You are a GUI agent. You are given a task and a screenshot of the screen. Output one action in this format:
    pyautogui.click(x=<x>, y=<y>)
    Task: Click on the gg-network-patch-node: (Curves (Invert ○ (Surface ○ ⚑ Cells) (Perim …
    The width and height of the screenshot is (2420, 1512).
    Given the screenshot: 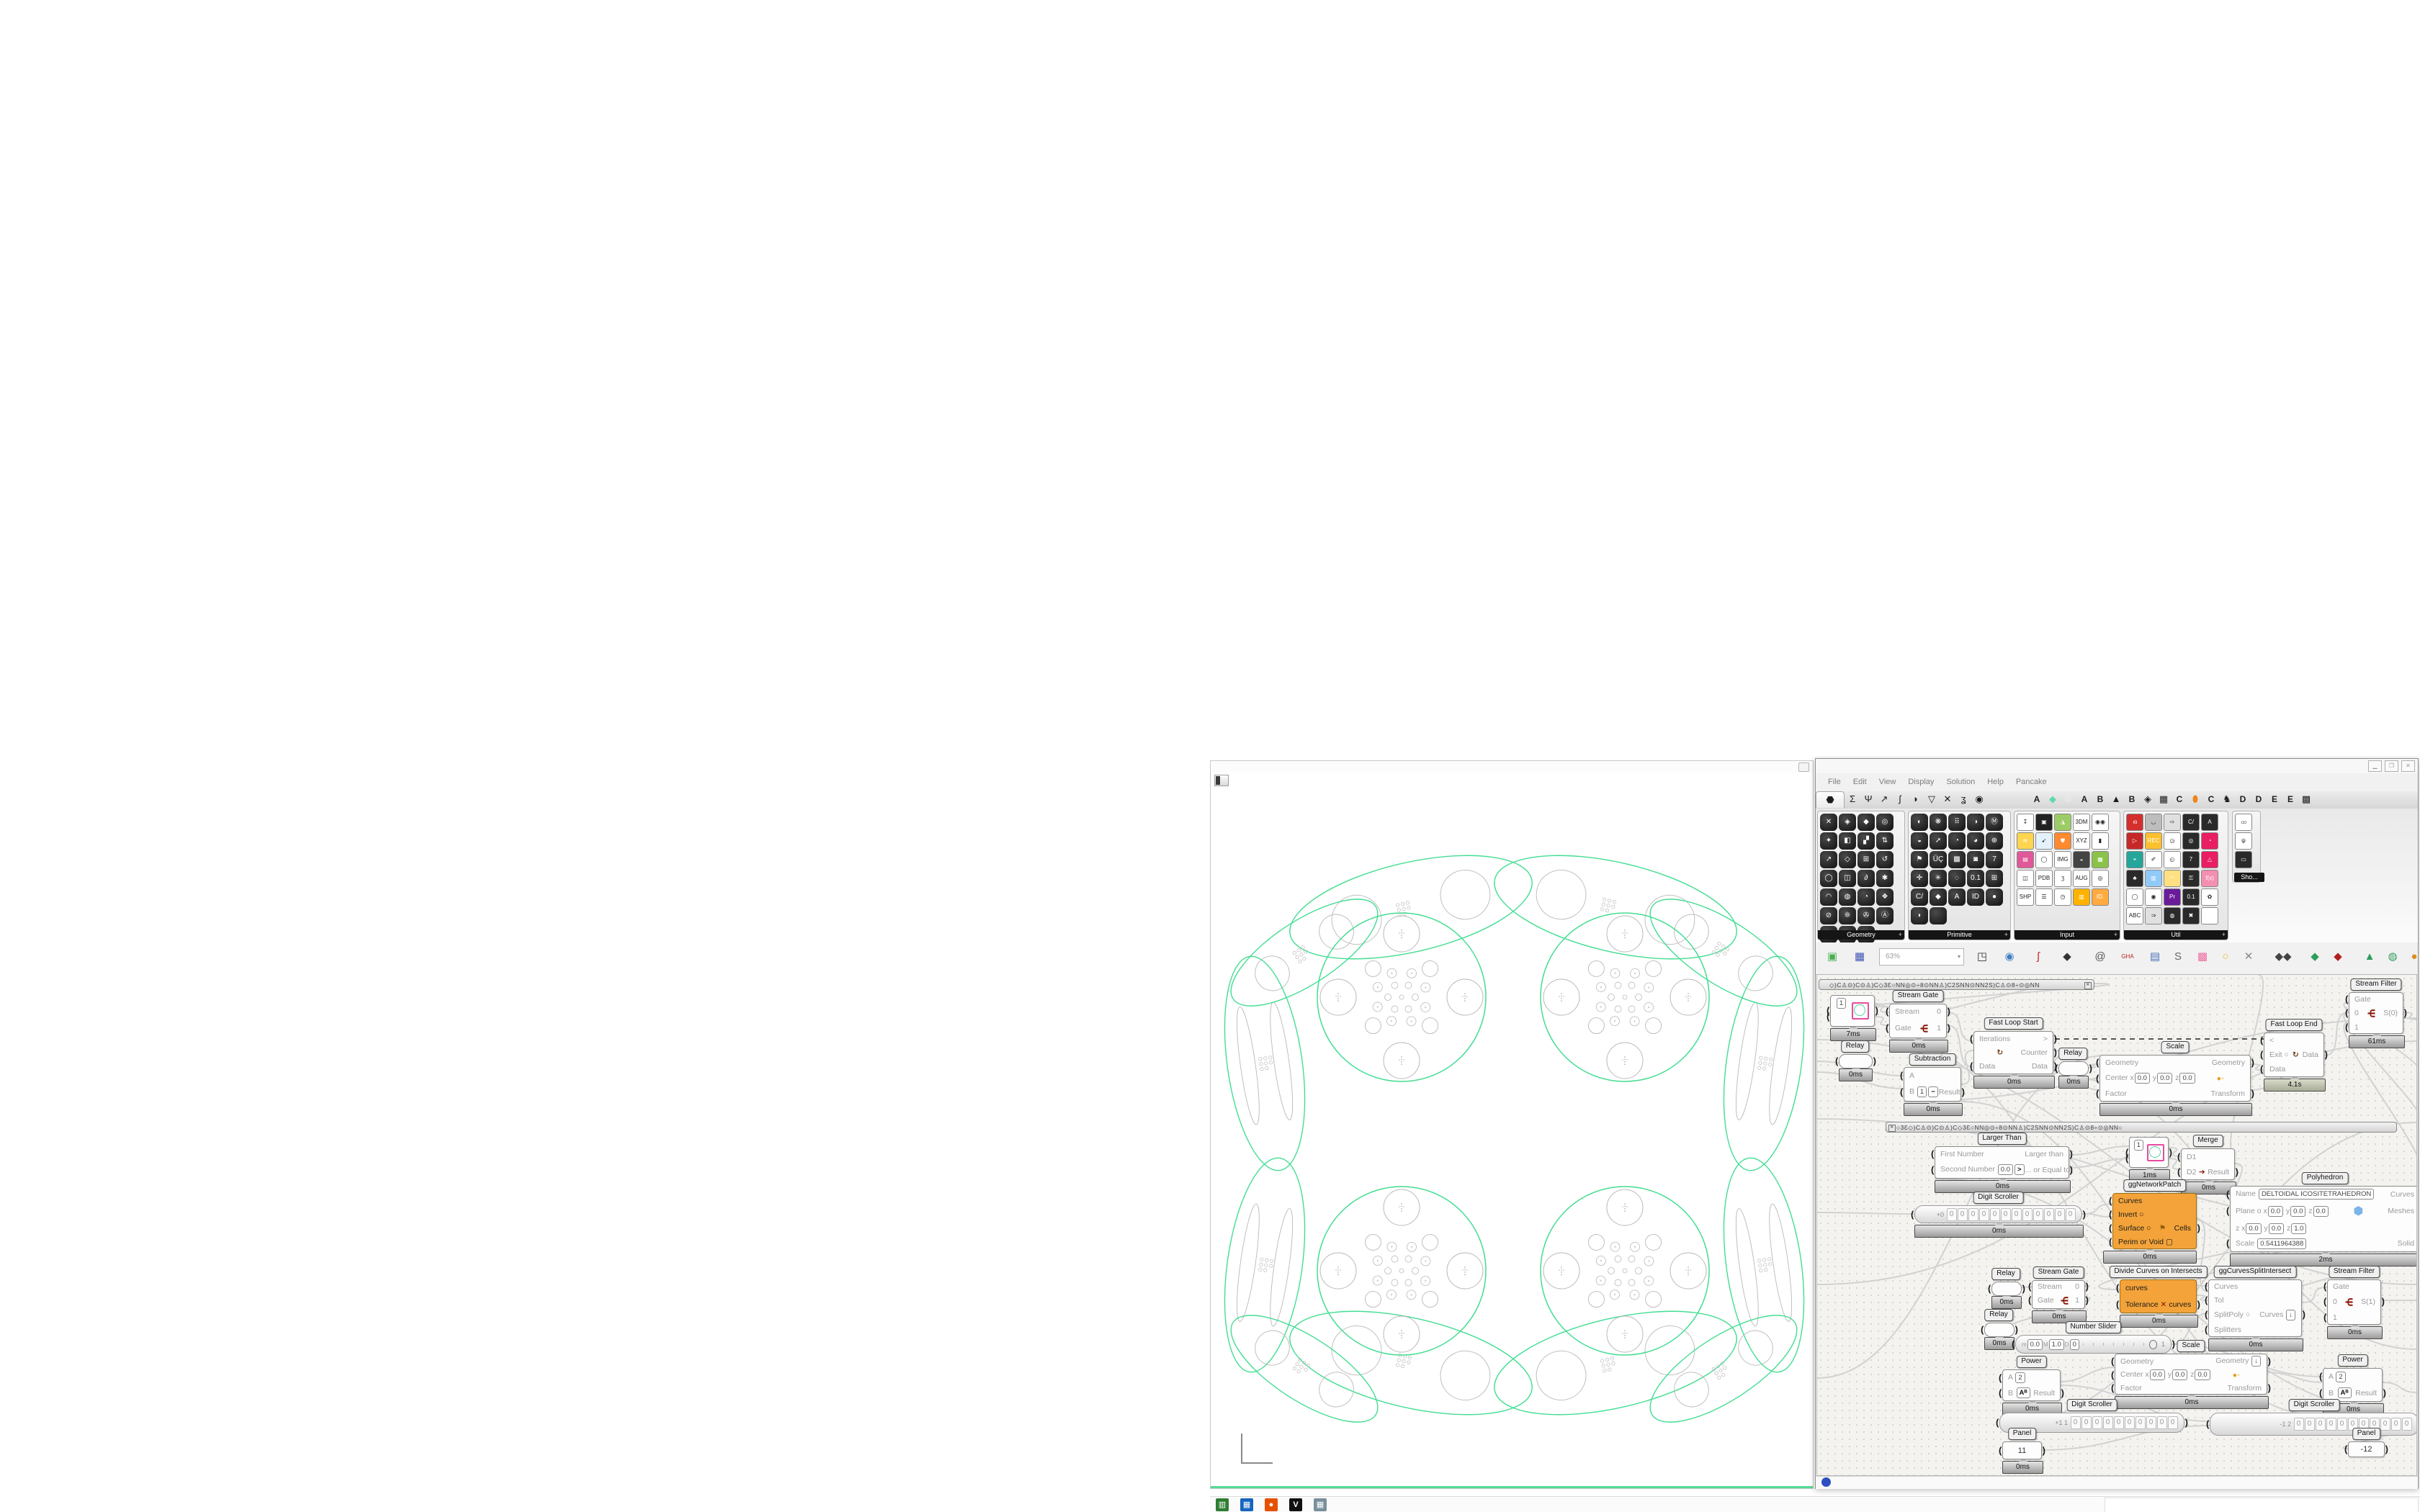 What is the action you would take?
    pyautogui.click(x=2154, y=1221)
    